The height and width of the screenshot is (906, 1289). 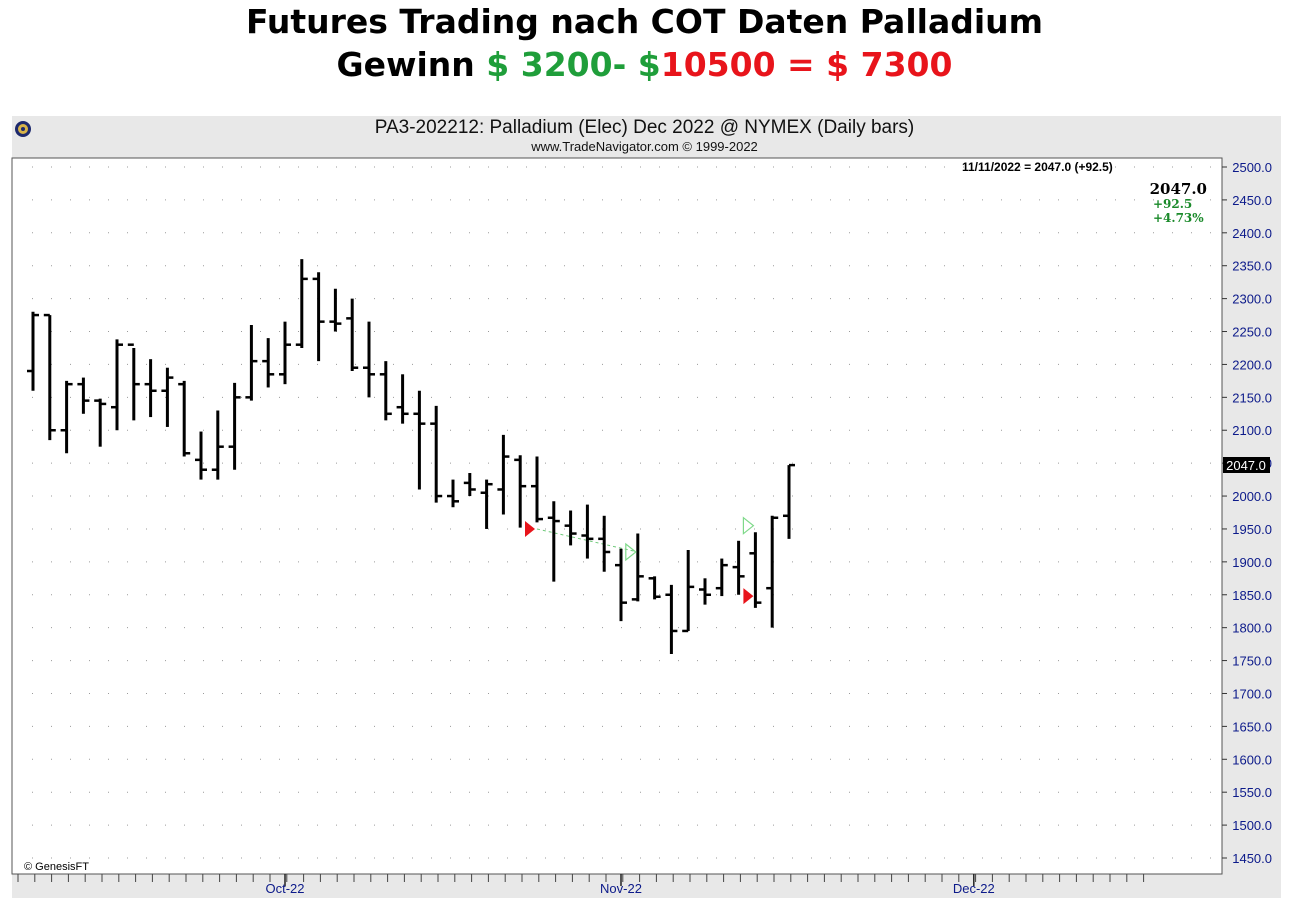 I want to click on tradenavigator-logo-icon, so click(x=23, y=129).